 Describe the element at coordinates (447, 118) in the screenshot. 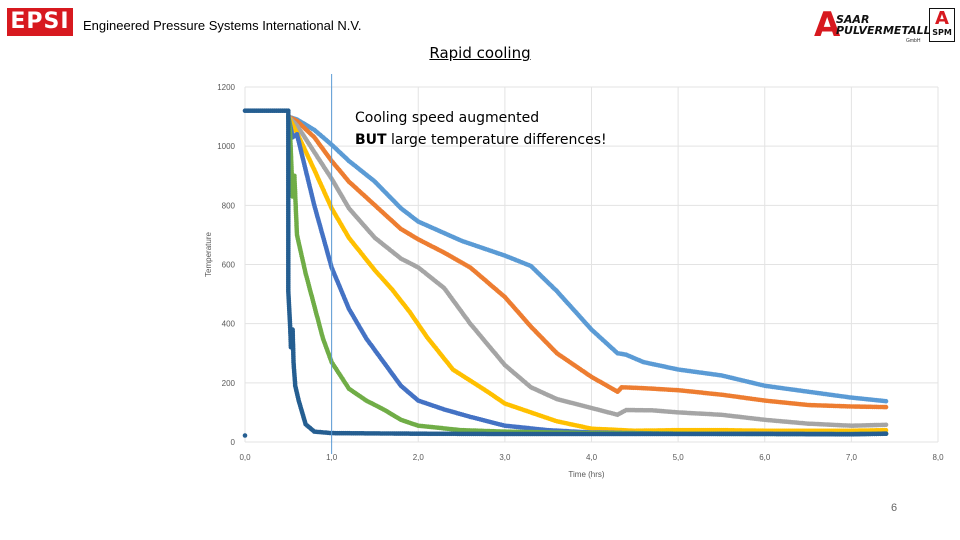

I see `annotation-line1: Cooling speed augmented` at that location.